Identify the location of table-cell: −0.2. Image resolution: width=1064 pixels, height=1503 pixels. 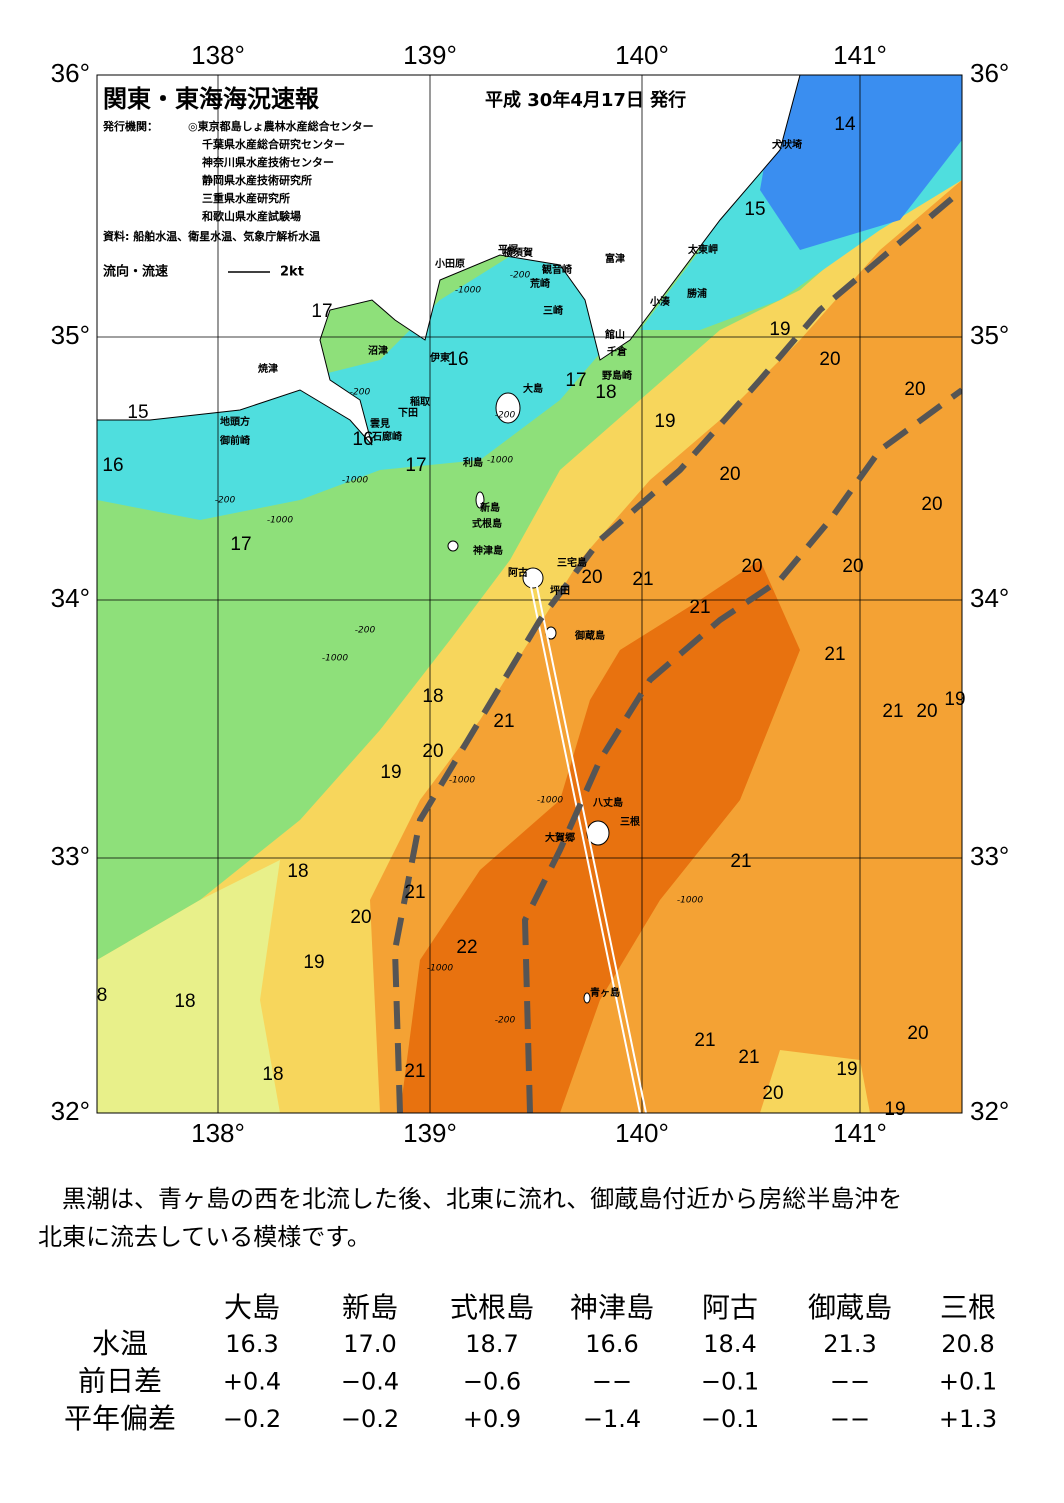
(370, 1419).